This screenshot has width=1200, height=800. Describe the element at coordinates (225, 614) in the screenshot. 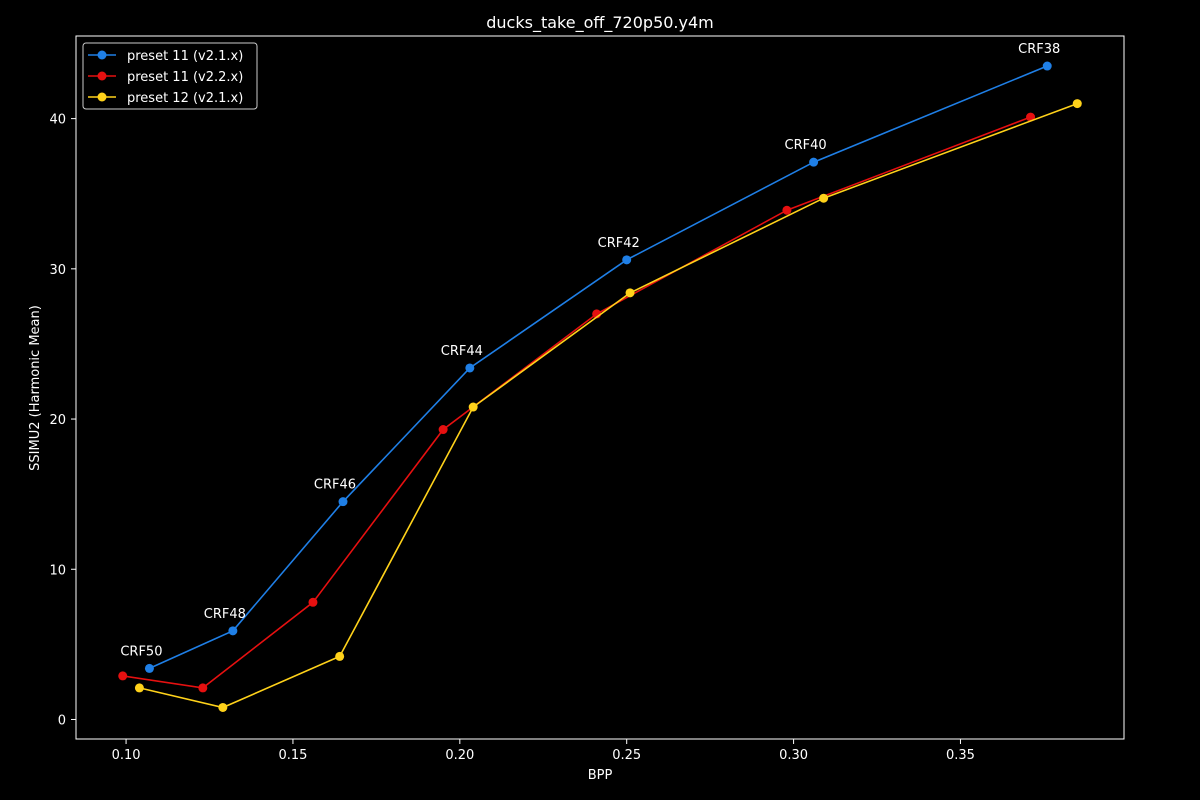

I see `crf-annotation: CRF48` at that location.